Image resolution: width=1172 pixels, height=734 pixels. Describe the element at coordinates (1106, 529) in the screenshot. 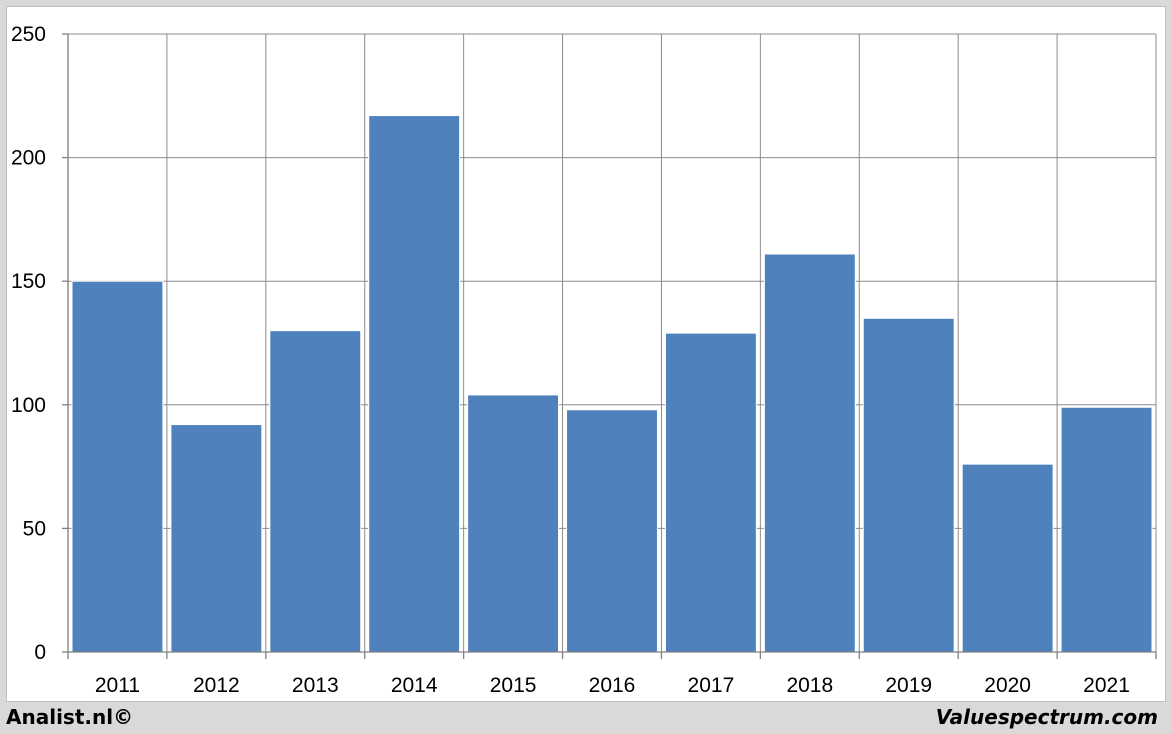

I see `bar-2021` at that location.